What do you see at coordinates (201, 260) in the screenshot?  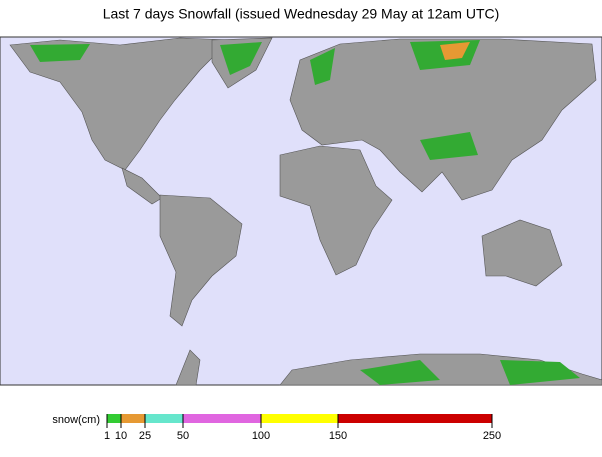 I see `south-america` at bounding box center [201, 260].